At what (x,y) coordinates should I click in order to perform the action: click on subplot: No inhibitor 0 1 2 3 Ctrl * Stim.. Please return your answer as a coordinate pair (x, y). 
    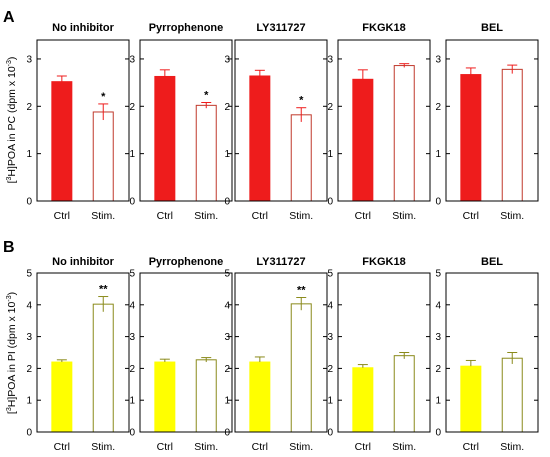
    Looking at the image, I should click on (78, 122).